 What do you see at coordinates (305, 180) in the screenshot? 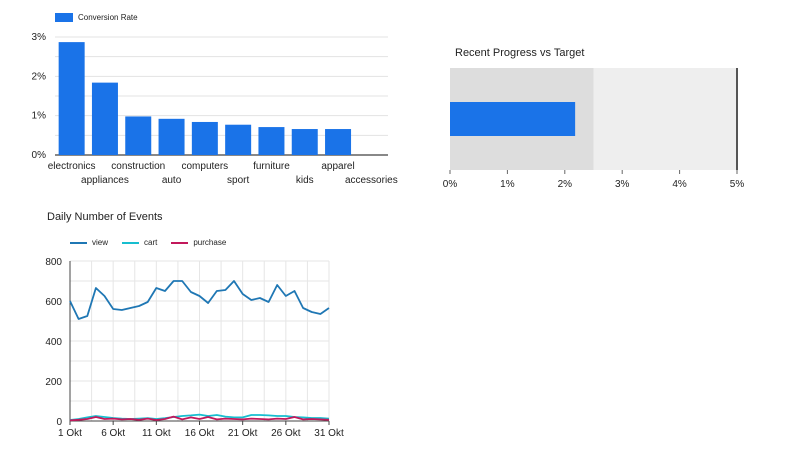
I see `bar-x-tick-label-kids: kids` at bounding box center [305, 180].